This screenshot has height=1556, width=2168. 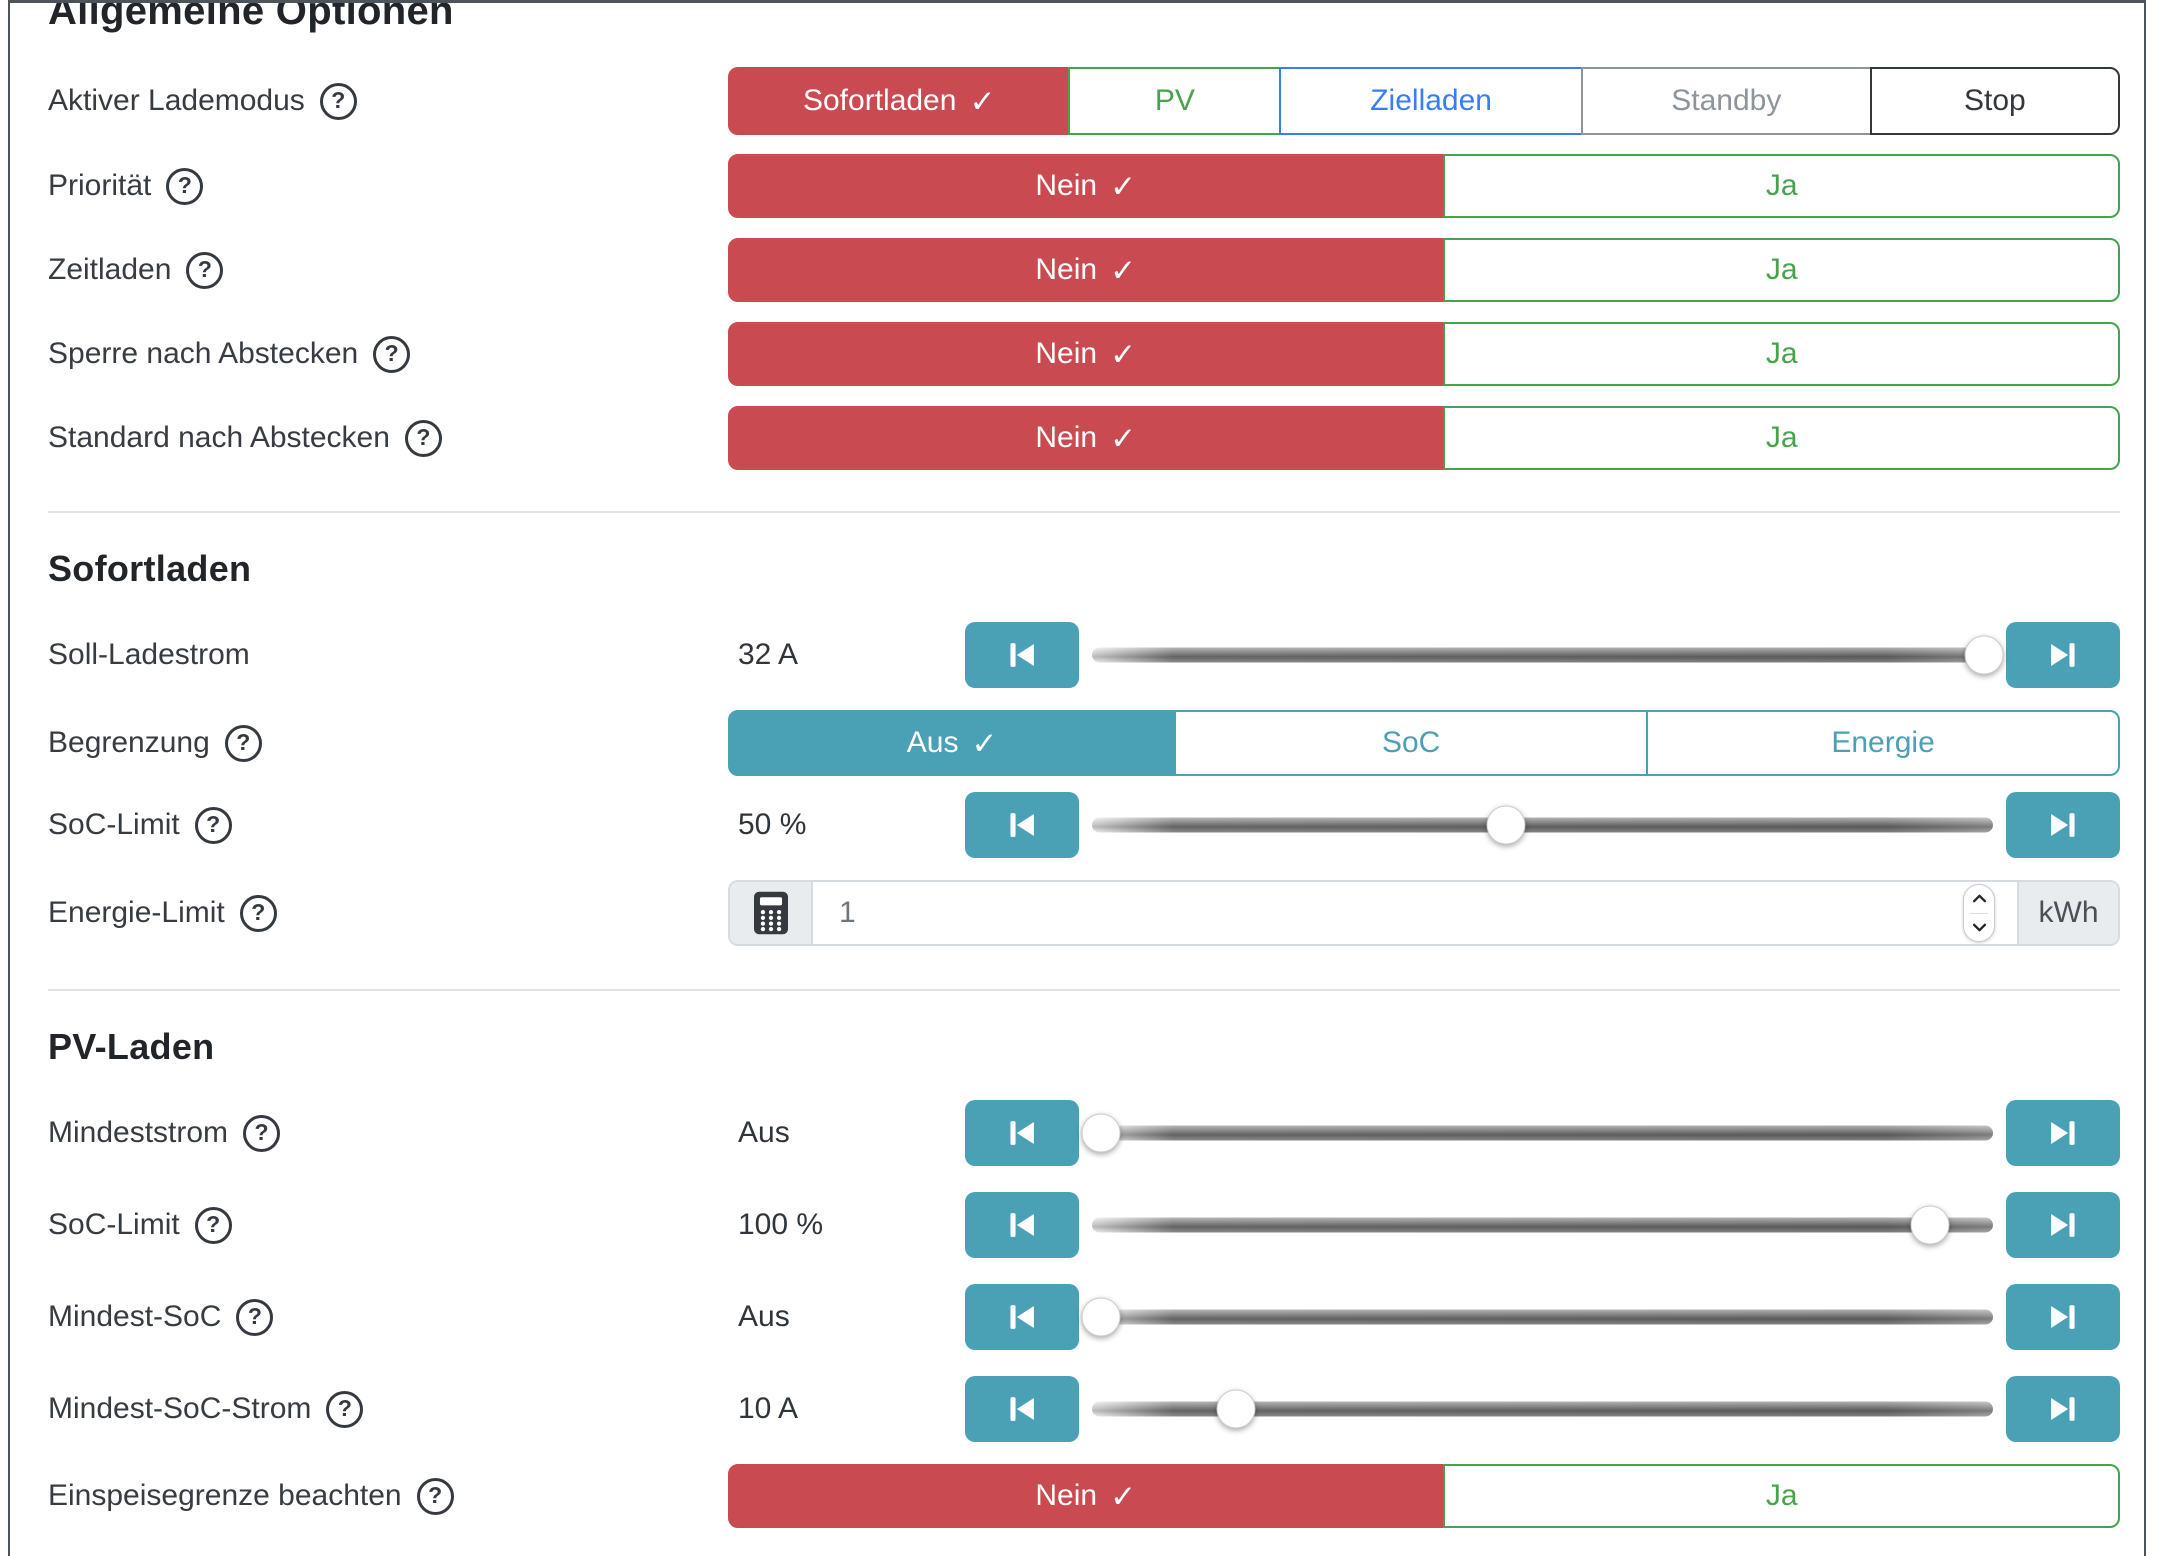 I want to click on sperre-ja-button: Ja, so click(x=1781, y=354).